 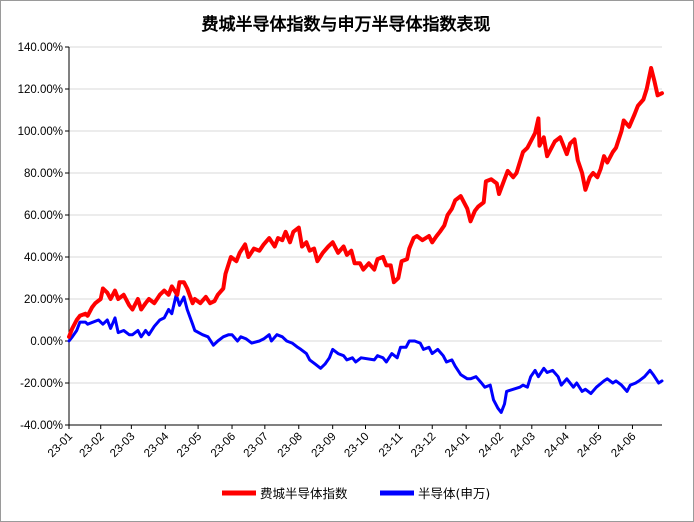 I want to click on y-tick-label: 40.00%, so click(x=43, y=258).